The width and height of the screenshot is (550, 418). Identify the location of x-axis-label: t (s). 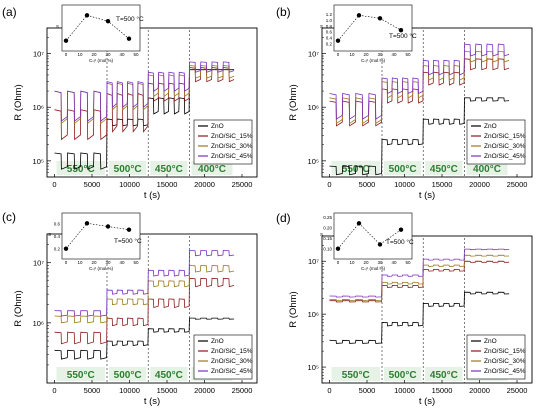
(427, 401).